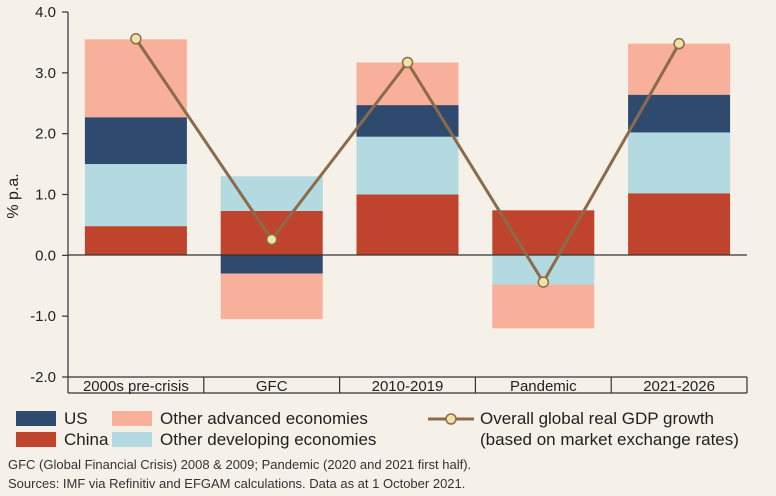 This screenshot has height=496, width=776. I want to click on legend-label-gdp-line-1: Overall global real GDP growth, so click(597, 418).